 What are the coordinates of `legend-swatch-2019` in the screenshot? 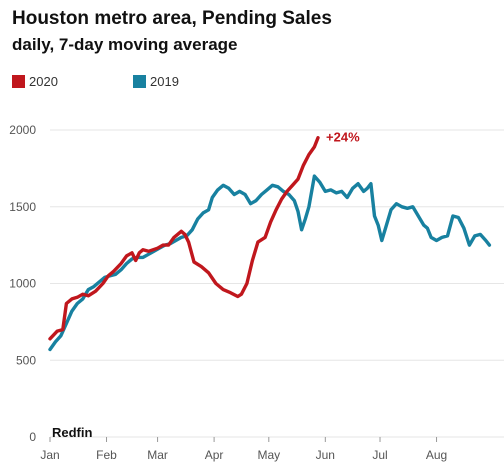 It's located at (139, 81).